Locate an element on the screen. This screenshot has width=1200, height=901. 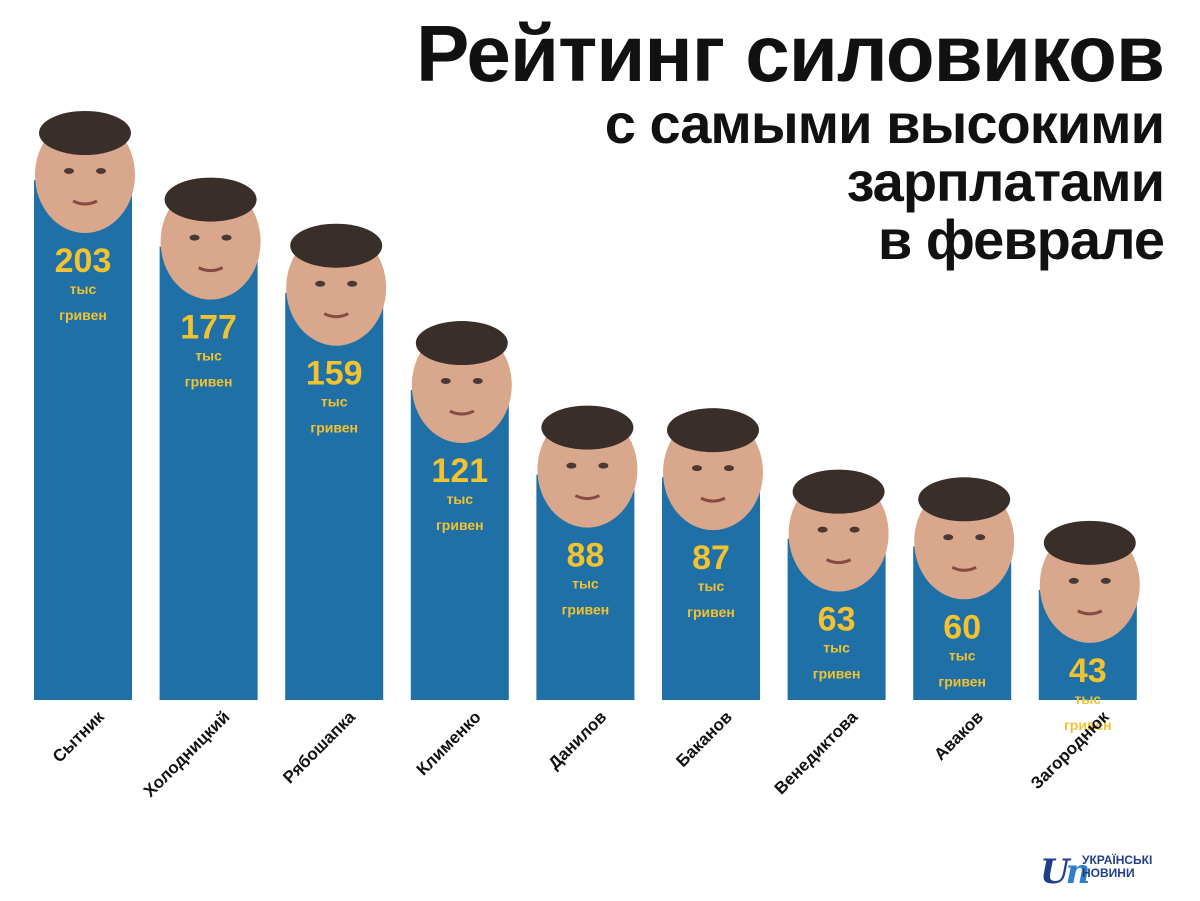
data-label: 87 is located at coordinates (711, 558).